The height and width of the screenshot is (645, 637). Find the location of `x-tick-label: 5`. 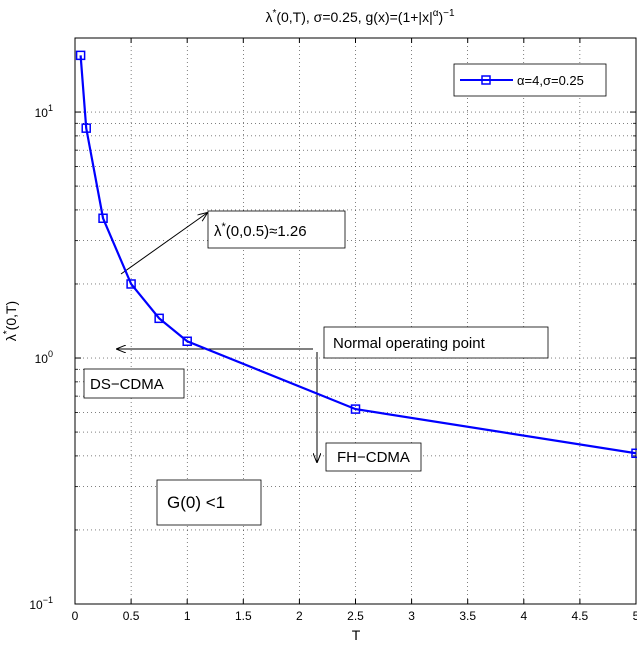

x-tick-label: 5 is located at coordinates (635, 616).